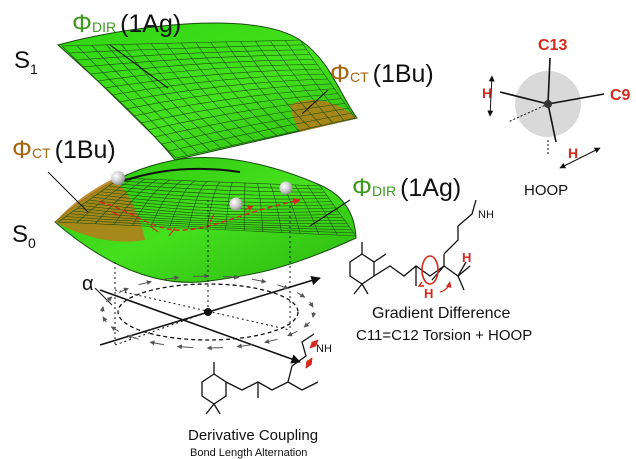 The image size is (636, 459). I want to click on gradient-difference-molecule, so click(413, 247).